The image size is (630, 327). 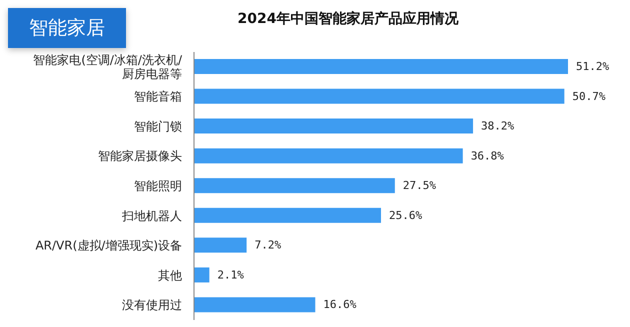 What do you see at coordinates (151, 215) in the screenshot?
I see `y-tick-label: 扫地机器人` at bounding box center [151, 215].